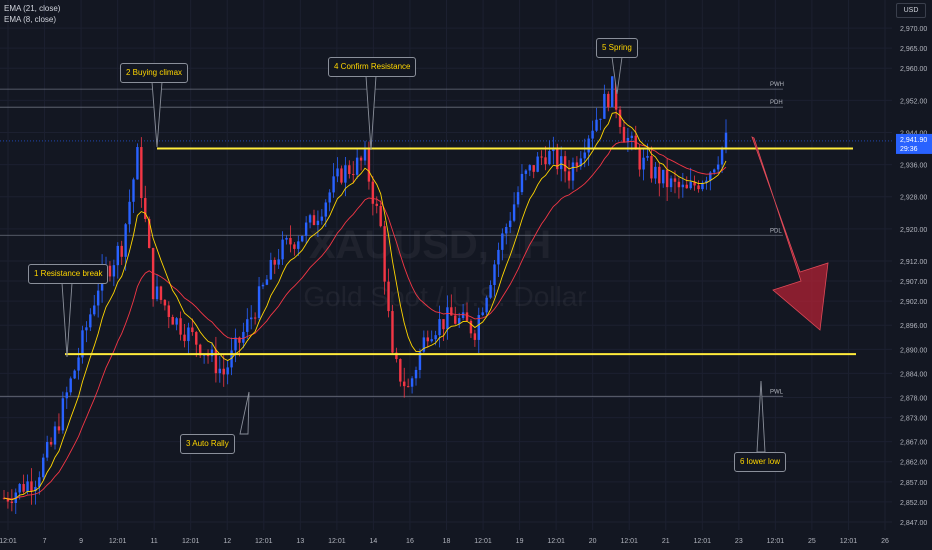 Image resolution: width=932 pixels, height=550 pixels. What do you see at coordinates (207, 444) in the screenshot?
I see `callout-auto-rally: 3 Auto Rally` at bounding box center [207, 444].